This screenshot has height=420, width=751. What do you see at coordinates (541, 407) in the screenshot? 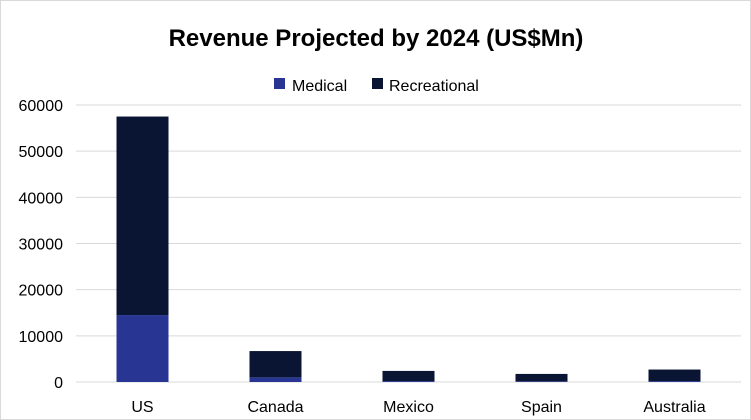
I see `x-tick-label-spain: Spain` at bounding box center [541, 407].